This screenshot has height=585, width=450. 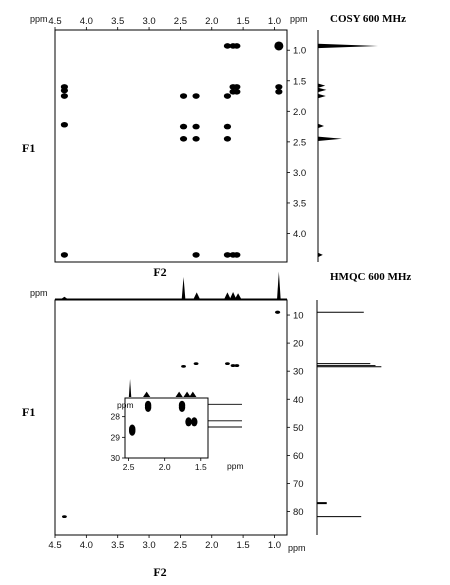 What do you see at coordinates (368, 19) in the screenshot?
I see `cosy-title: COSY 600 MHz` at bounding box center [368, 19].